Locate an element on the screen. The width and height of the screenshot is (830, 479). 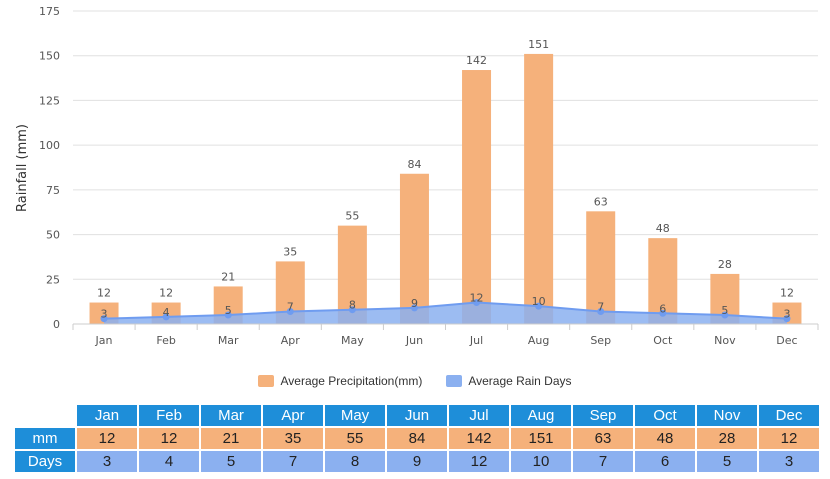
days-cell: 4 is located at coordinates (169, 461).